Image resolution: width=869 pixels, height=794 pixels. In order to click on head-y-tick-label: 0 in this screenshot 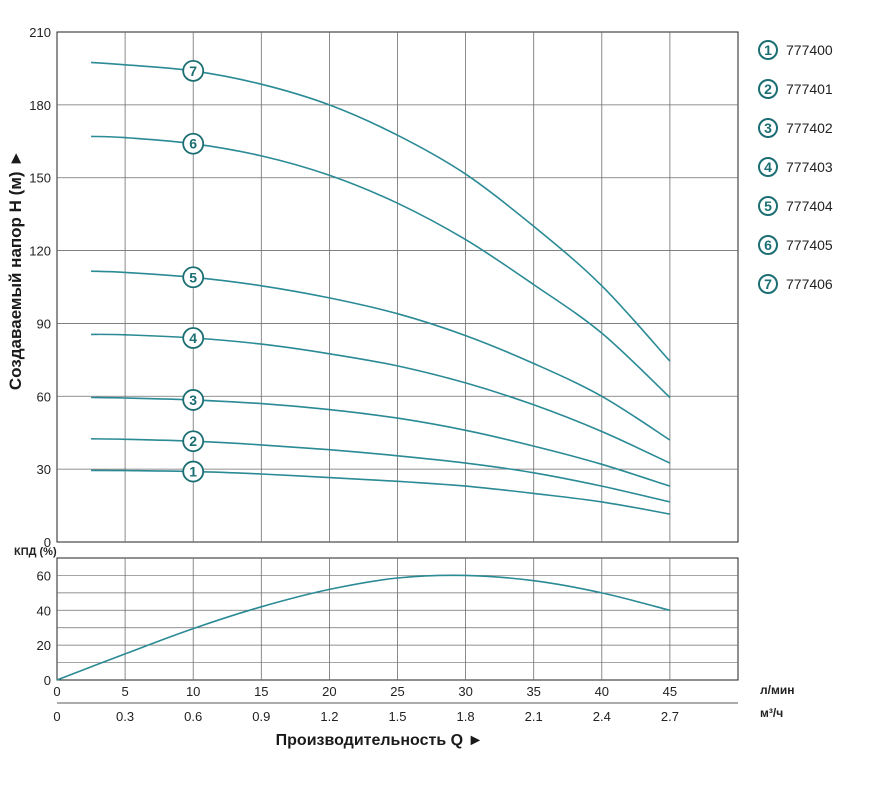, I will do `click(47, 542)`.